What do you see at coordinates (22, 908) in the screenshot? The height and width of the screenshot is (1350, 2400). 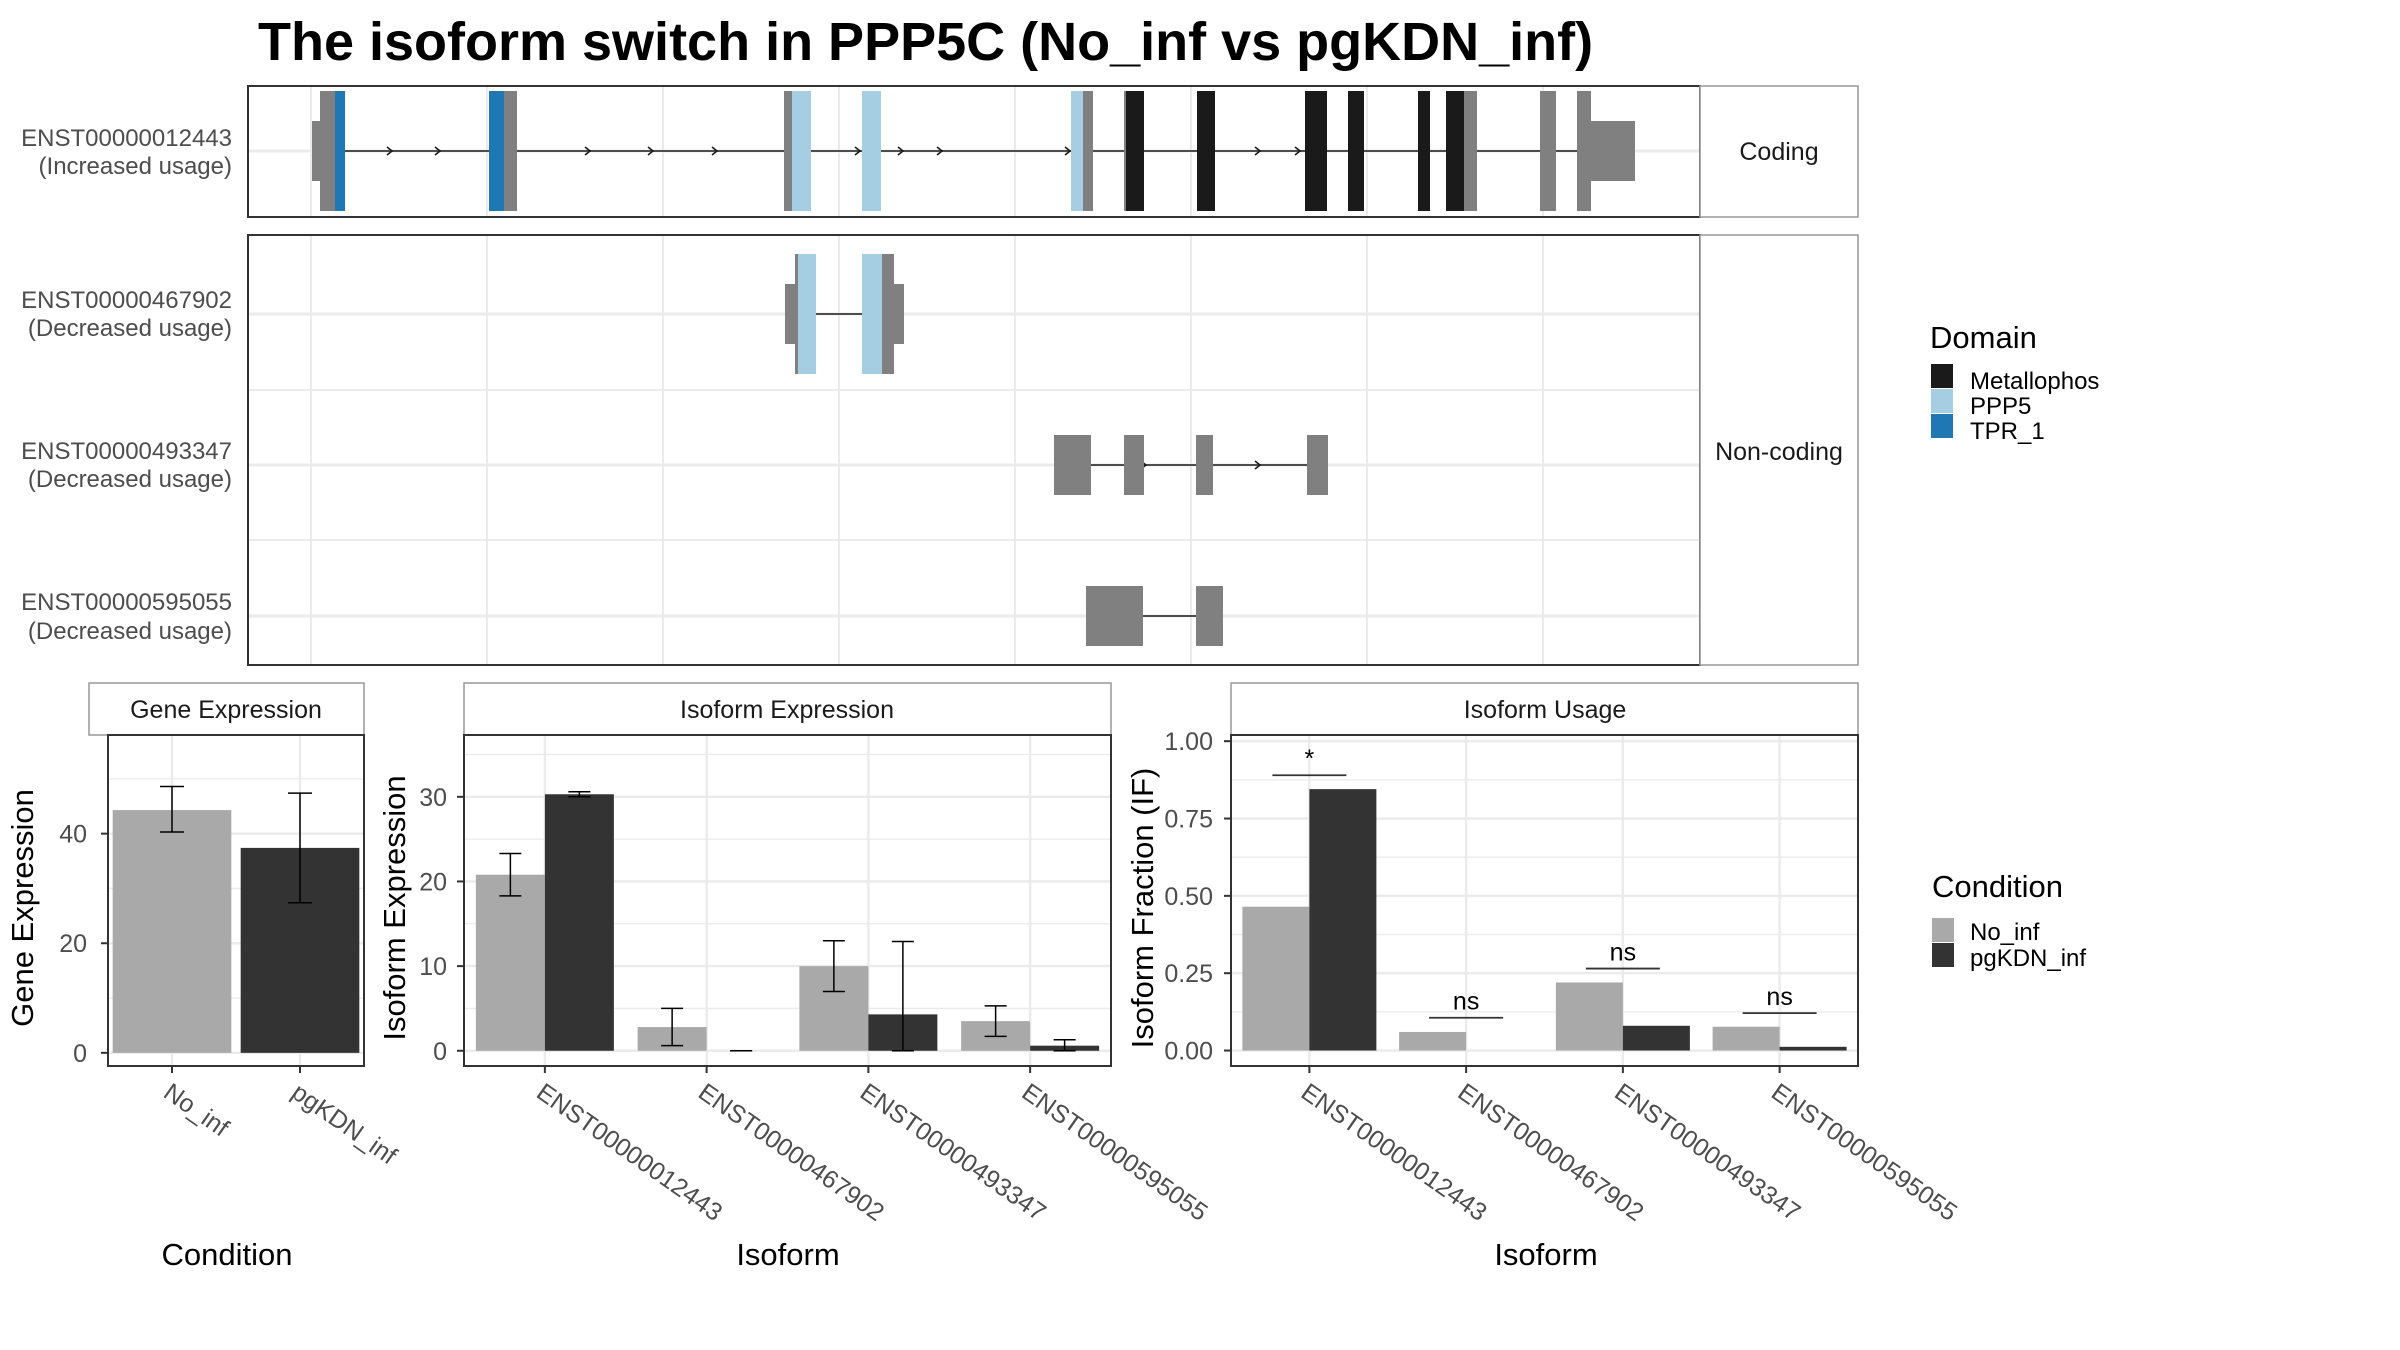 I see `y-axis-title: Gene Expression` at bounding box center [22, 908].